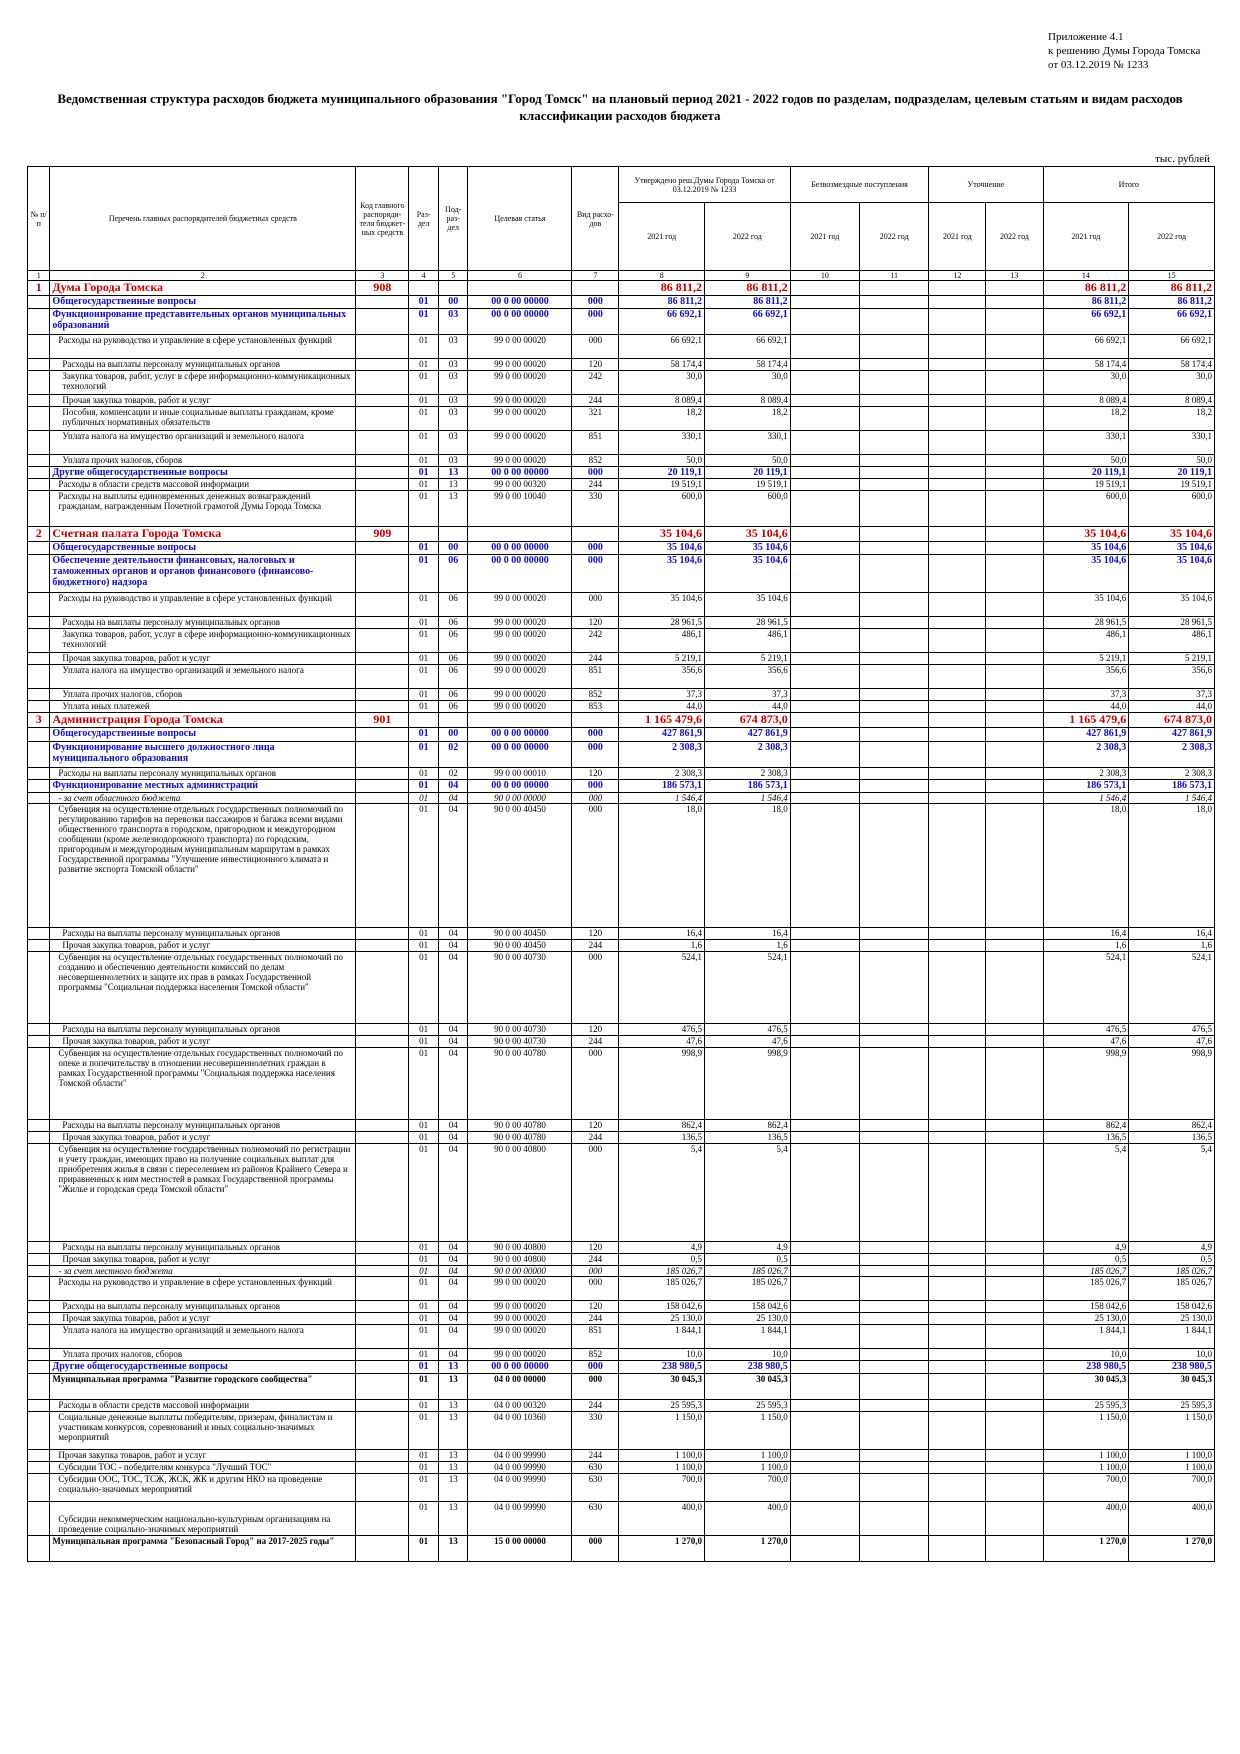 The height and width of the screenshot is (1754, 1240). What do you see at coordinates (1086, 442) in the screenshot?
I see `row-total-2021: 330,1` at bounding box center [1086, 442].